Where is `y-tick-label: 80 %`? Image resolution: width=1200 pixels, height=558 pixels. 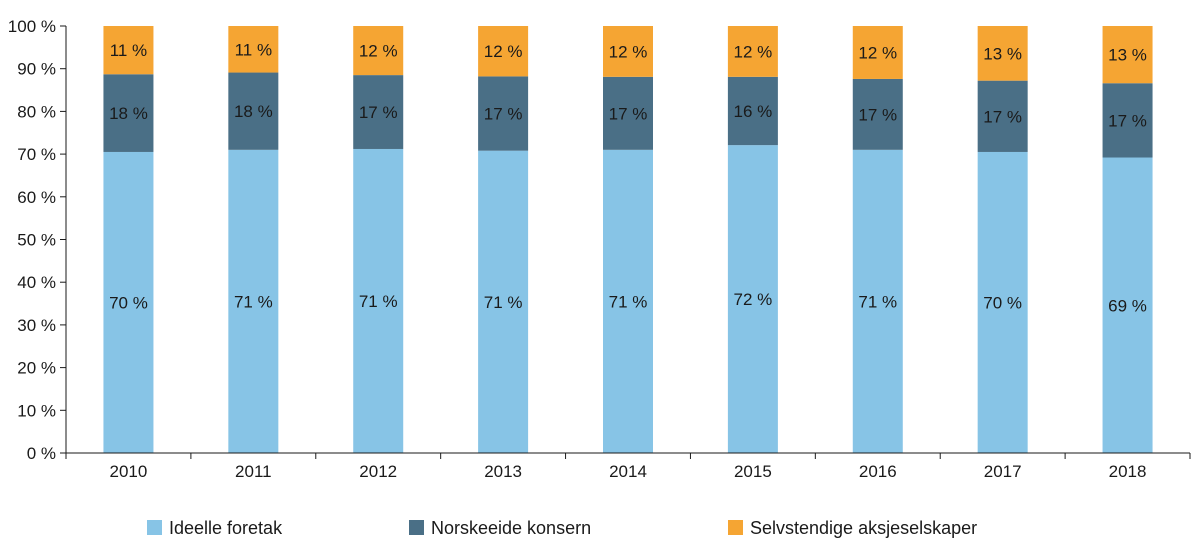 y-tick-label: 80 % is located at coordinates (36, 111).